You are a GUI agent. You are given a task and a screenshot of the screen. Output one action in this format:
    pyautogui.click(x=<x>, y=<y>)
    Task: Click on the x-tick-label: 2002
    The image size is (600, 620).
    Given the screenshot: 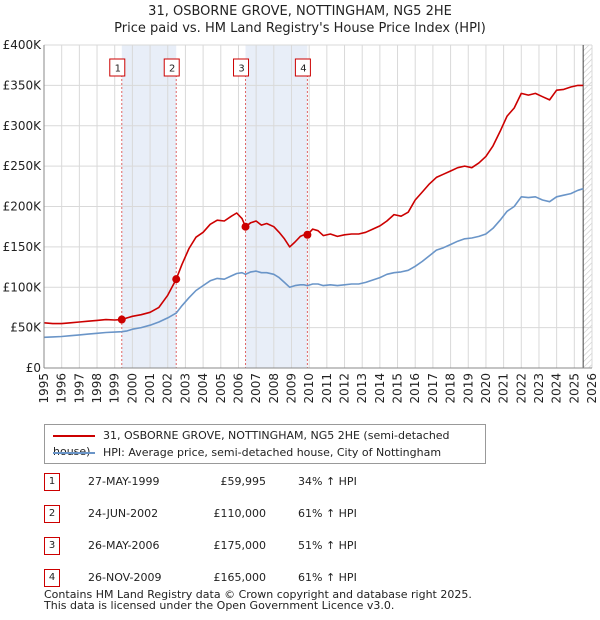 What is the action you would take?
    pyautogui.click(x=168, y=388)
    